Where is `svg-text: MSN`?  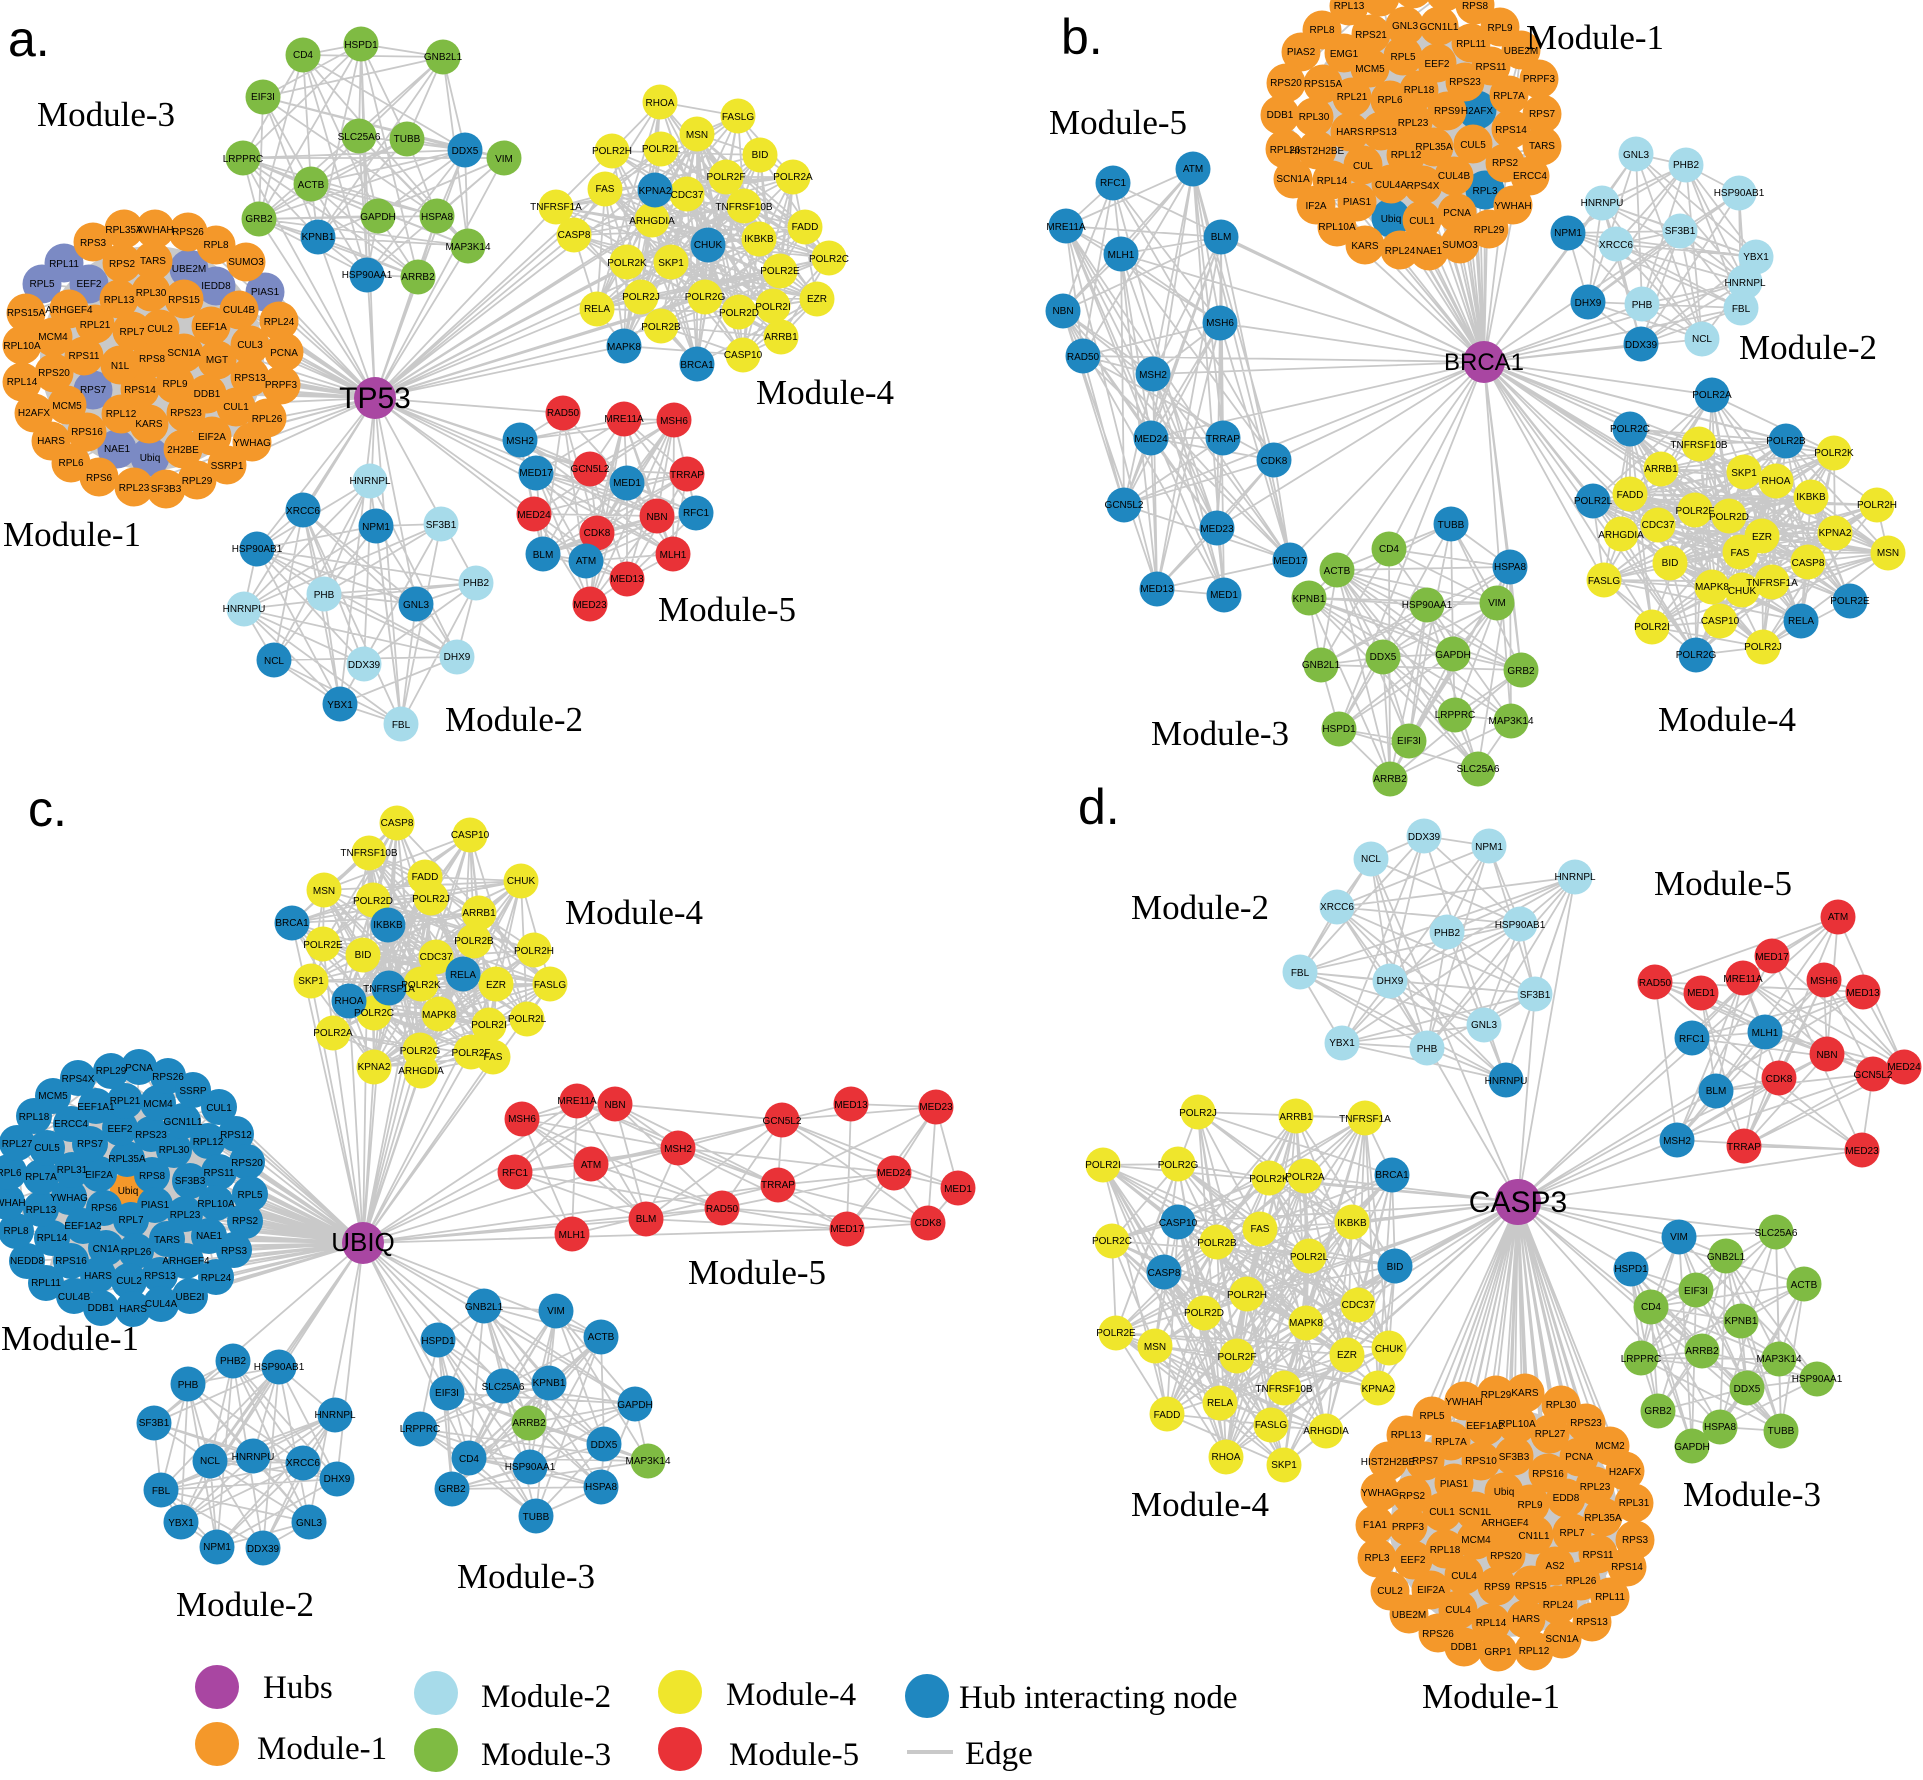
svg-text: MSN is located at coordinates (1888, 553).